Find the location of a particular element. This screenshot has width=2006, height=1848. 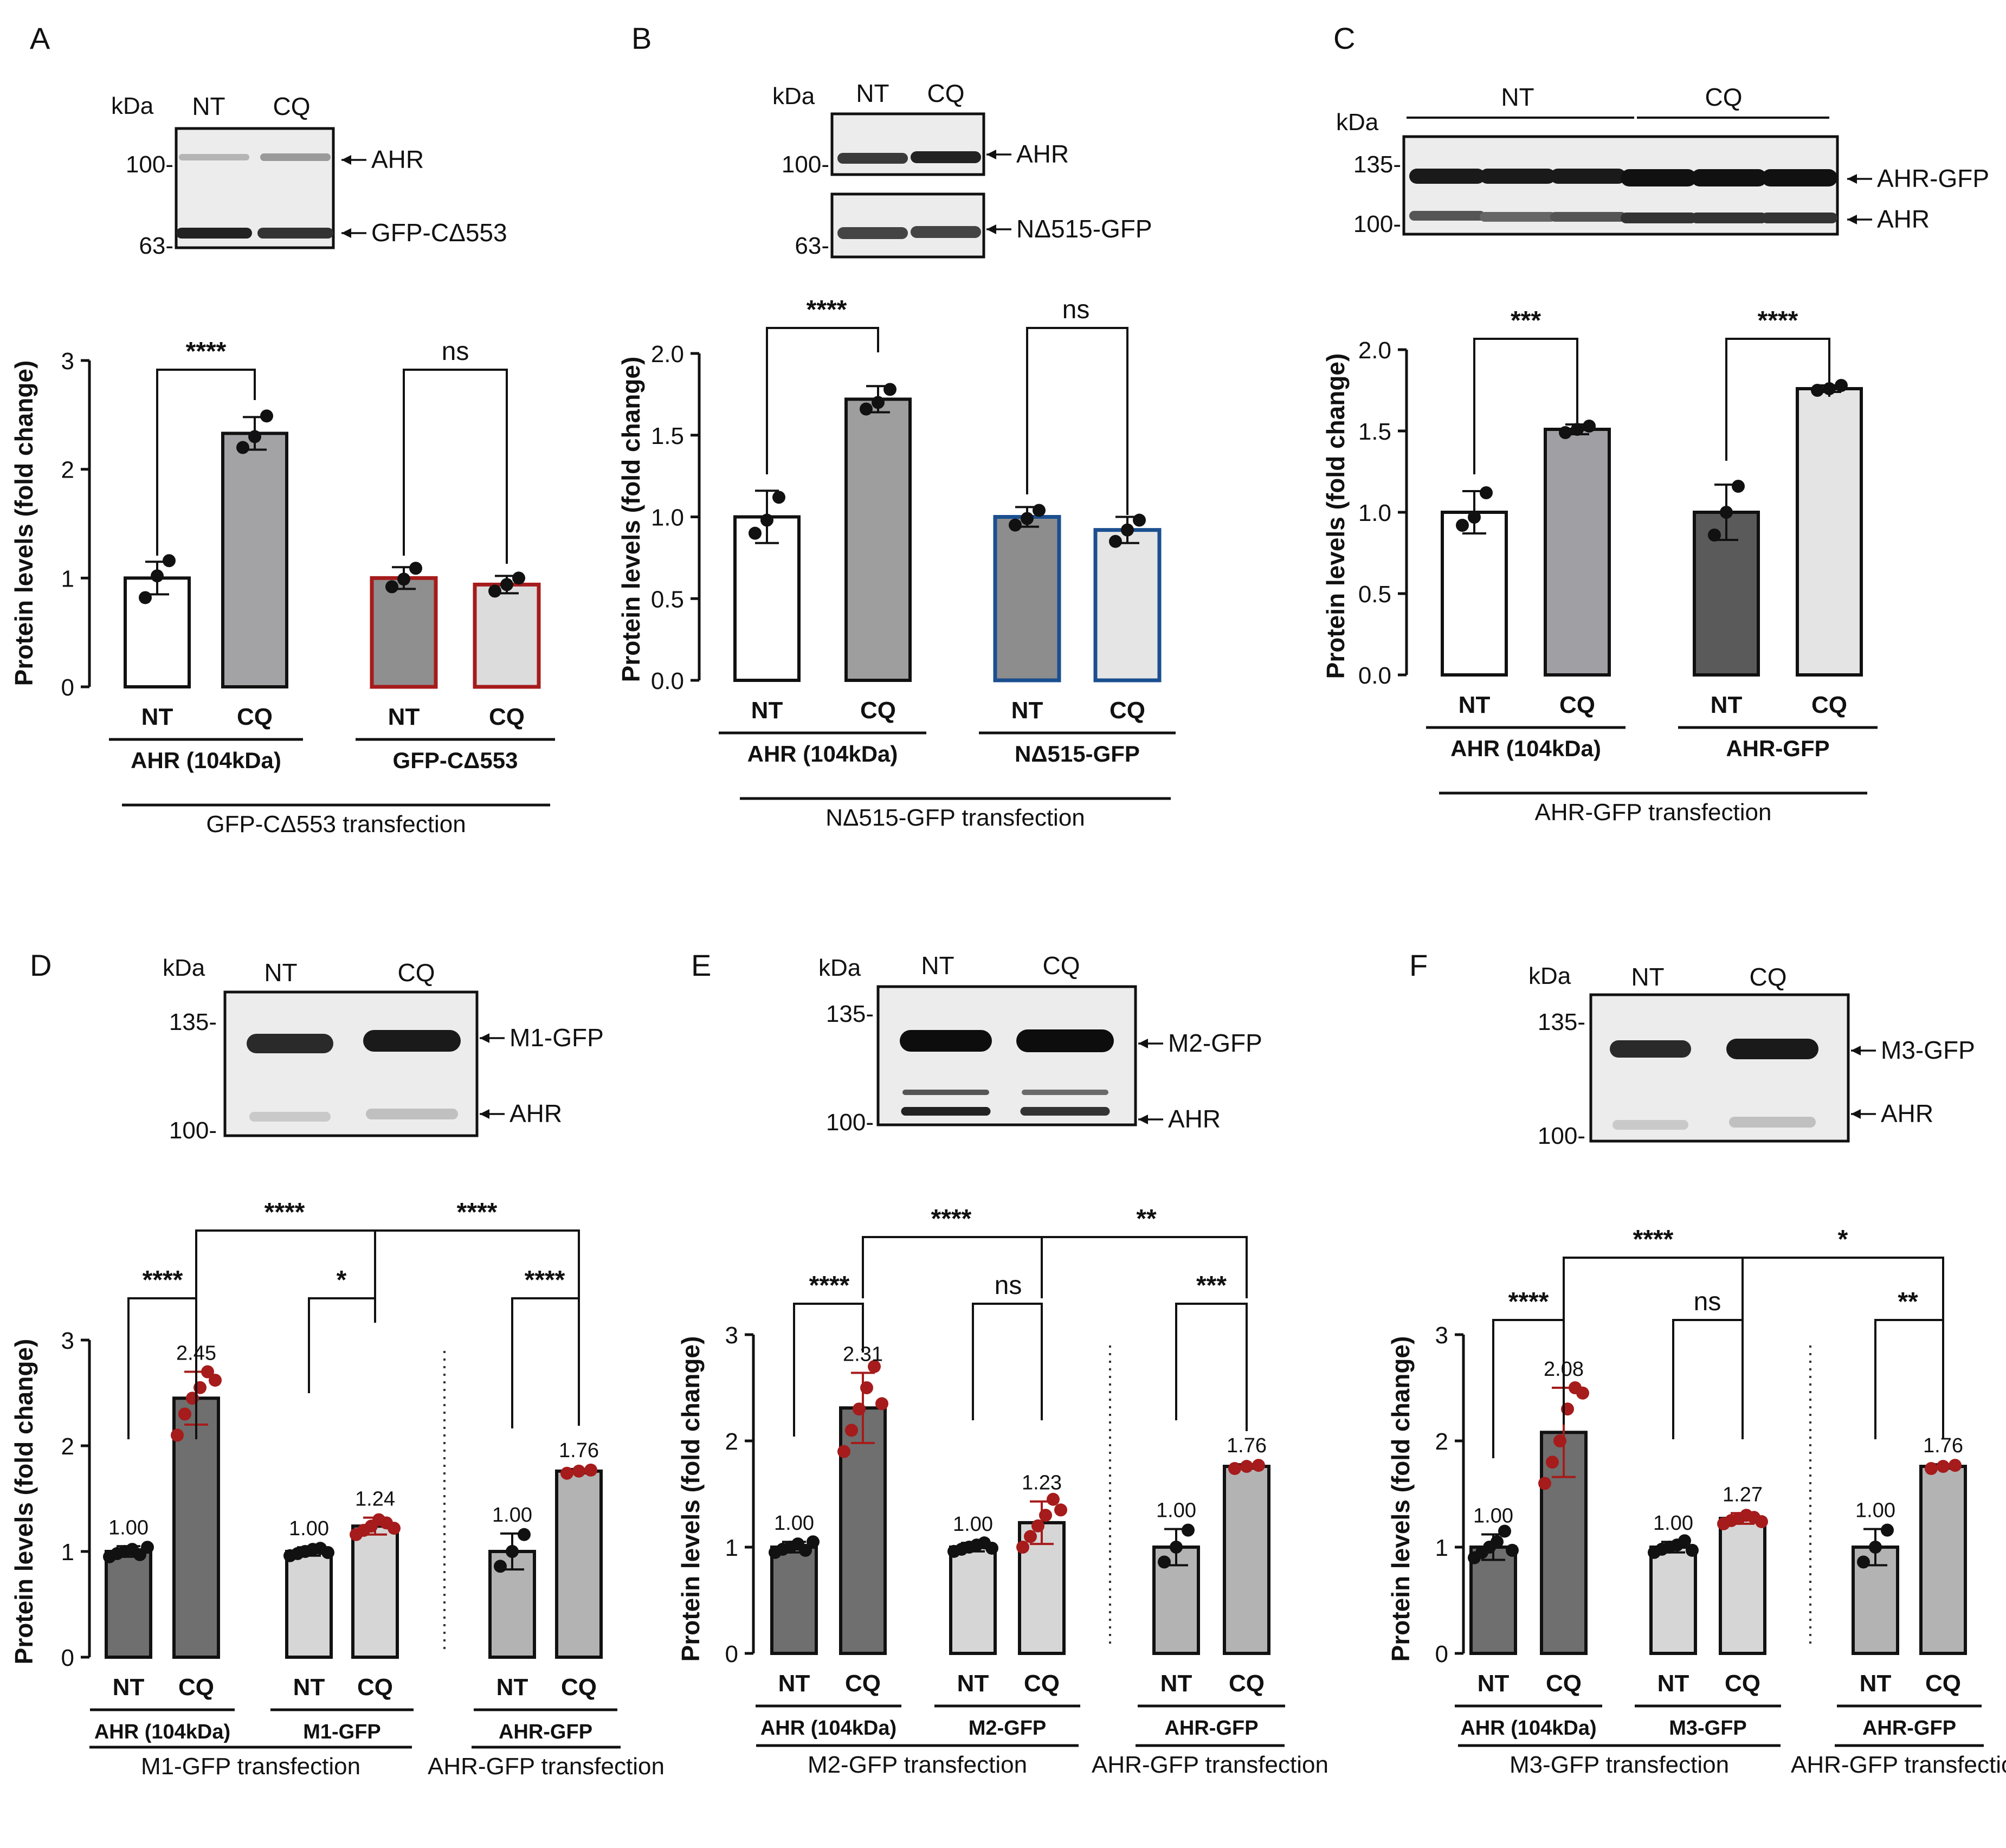

value-label: 1.00 is located at coordinates (794, 1524).